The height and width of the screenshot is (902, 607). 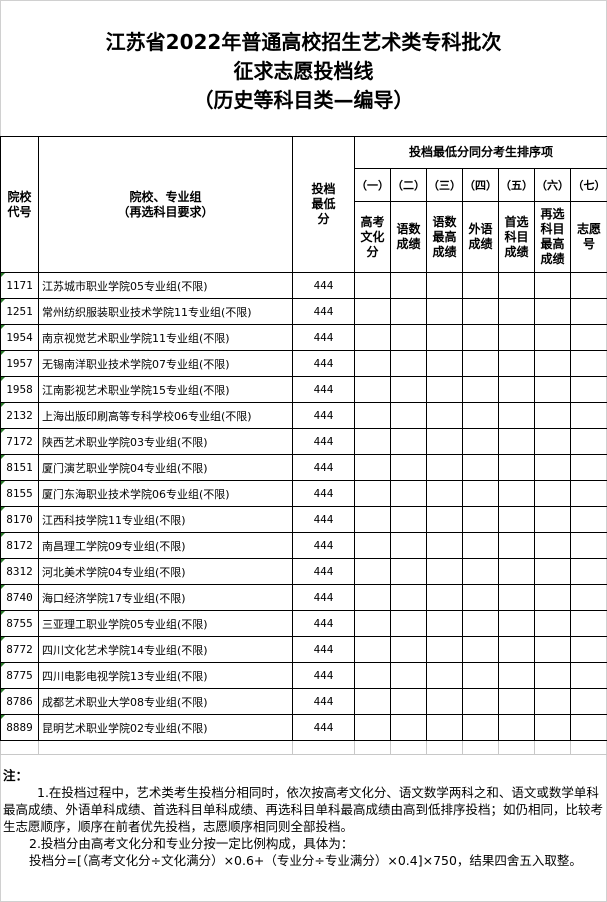 What do you see at coordinates (165, 623) in the screenshot?
I see `cell-name: 三亚理工职业学院05专业组(不限)` at bounding box center [165, 623].